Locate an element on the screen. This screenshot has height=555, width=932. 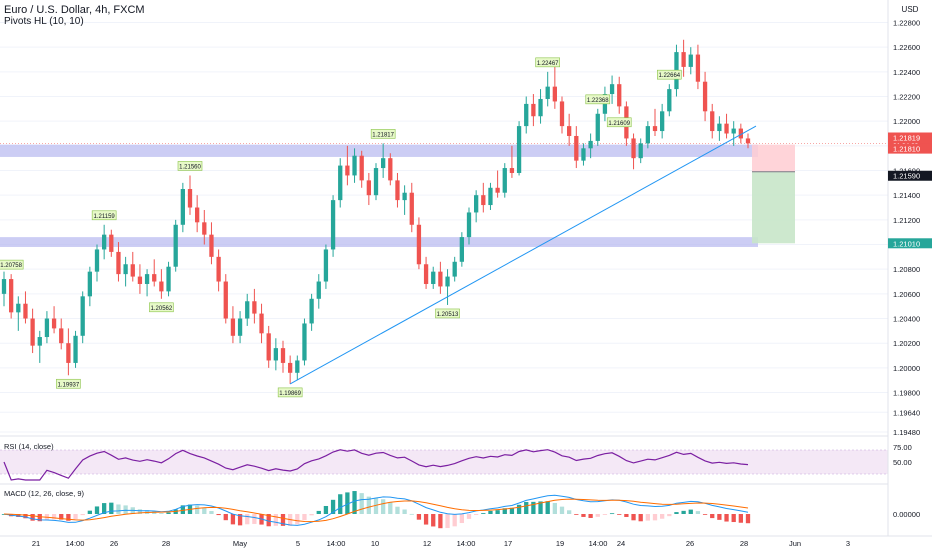
price-badge-label: 1.21590 is located at coordinates (906, 176).